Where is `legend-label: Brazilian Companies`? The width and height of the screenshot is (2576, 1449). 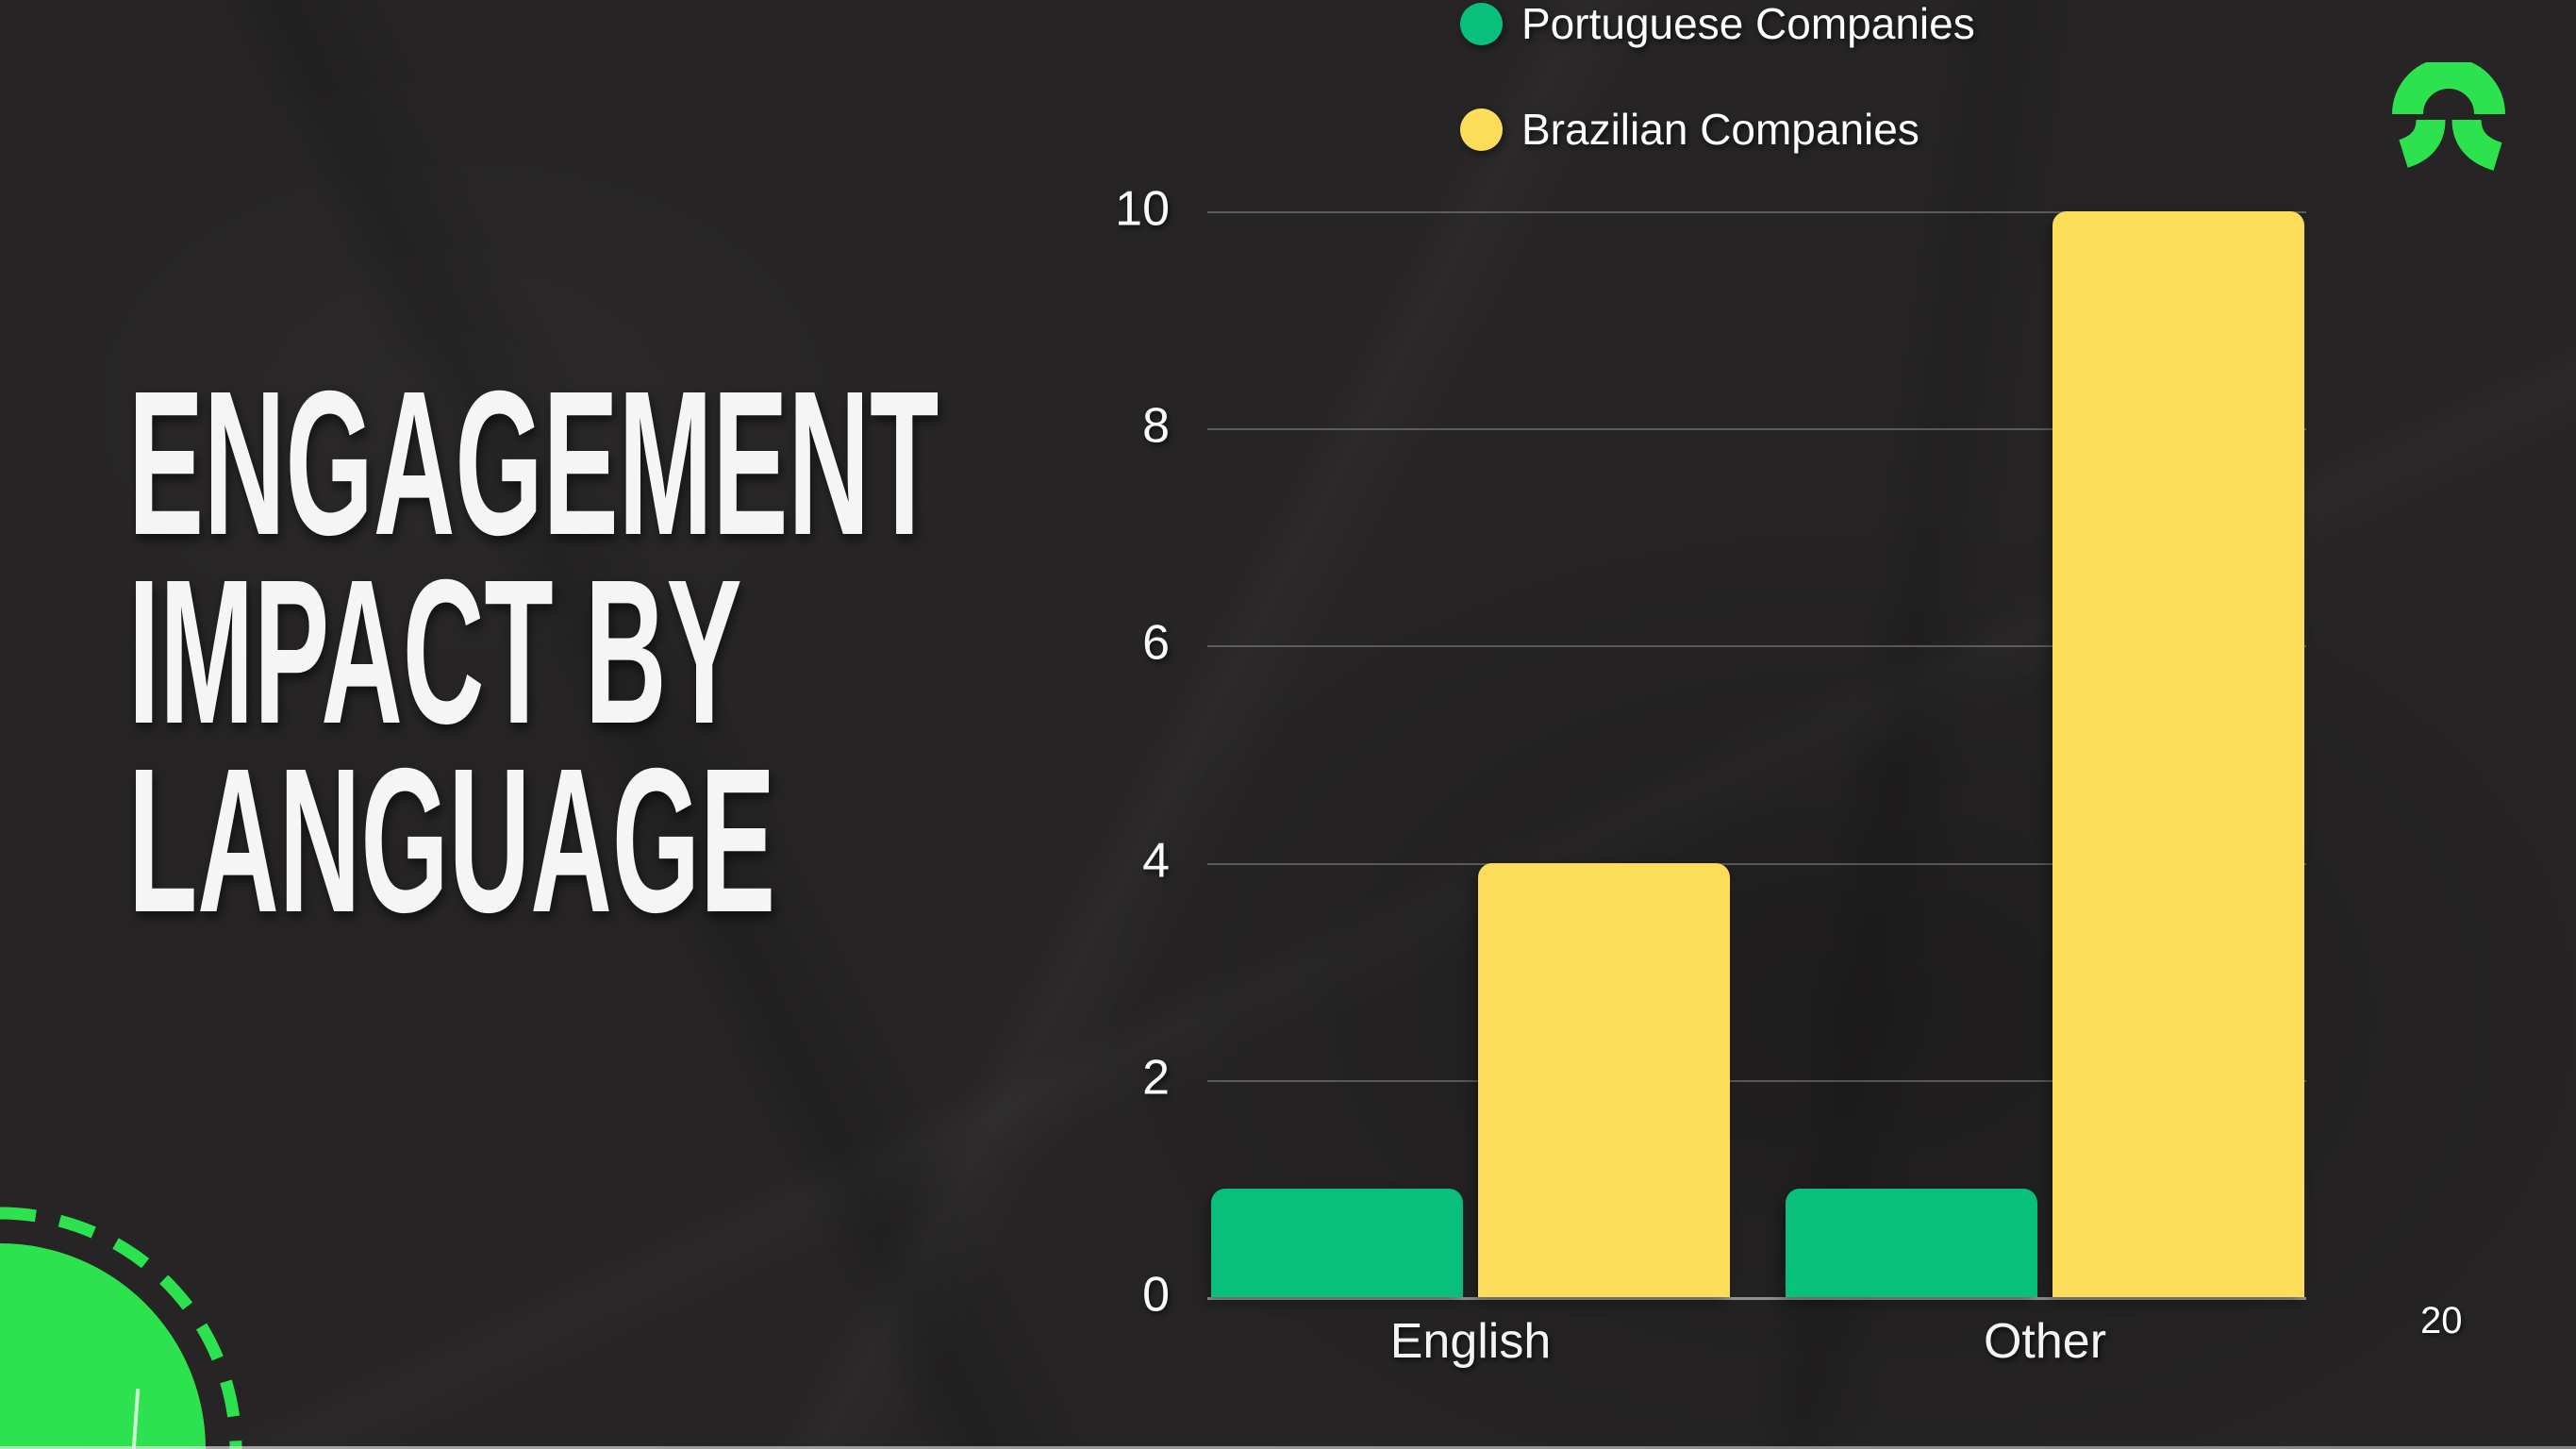 legend-label: Brazilian Companies is located at coordinates (1721, 129).